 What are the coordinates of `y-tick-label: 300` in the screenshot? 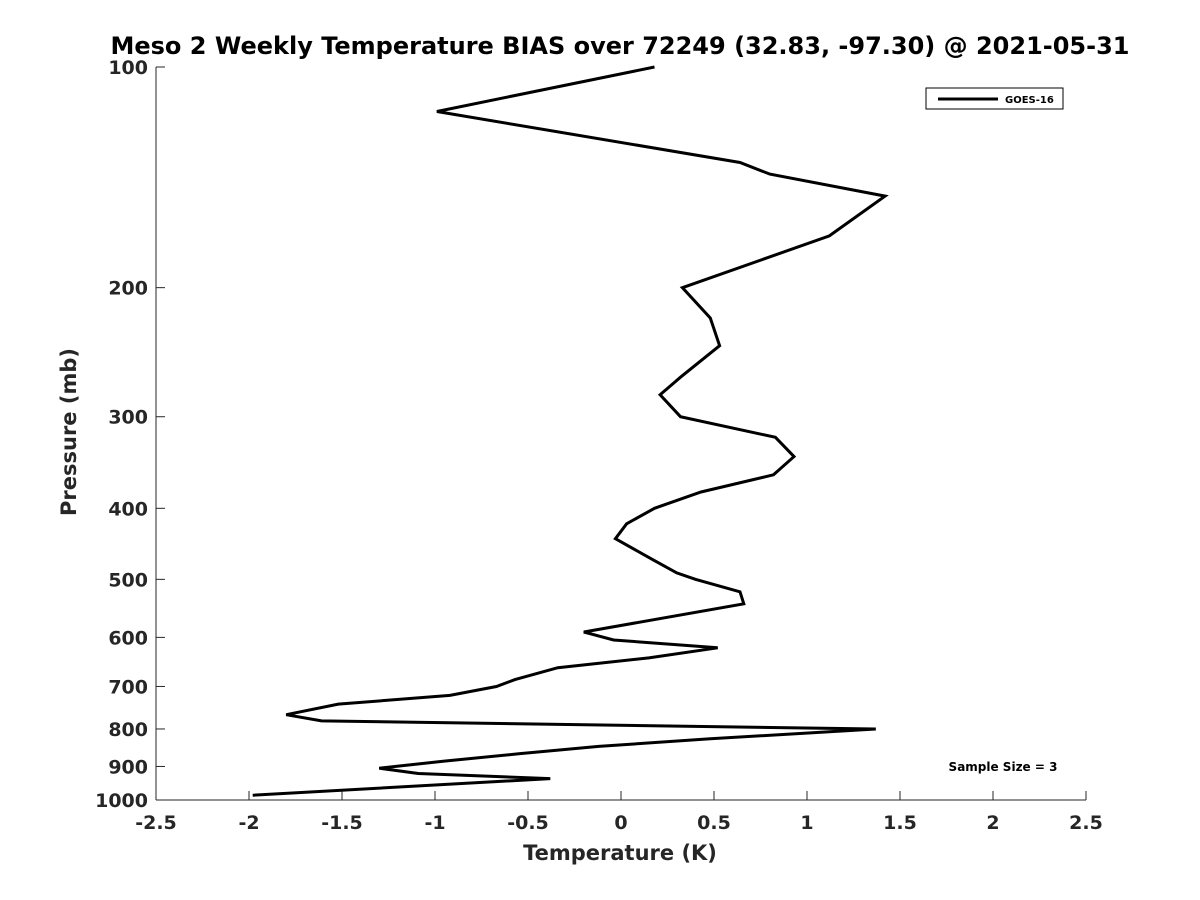 It's located at (128, 418).